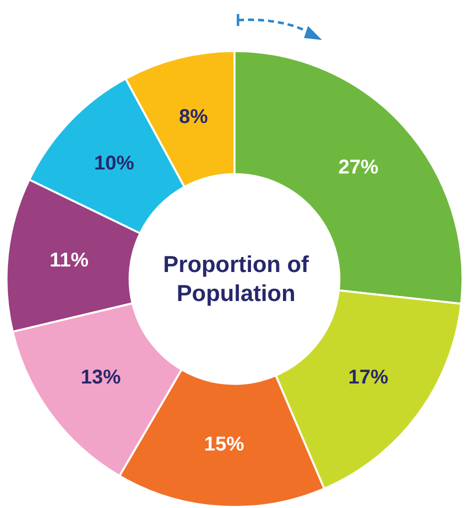  Describe the element at coordinates (358, 167) in the screenshot. I see `data-label: 27%` at that location.